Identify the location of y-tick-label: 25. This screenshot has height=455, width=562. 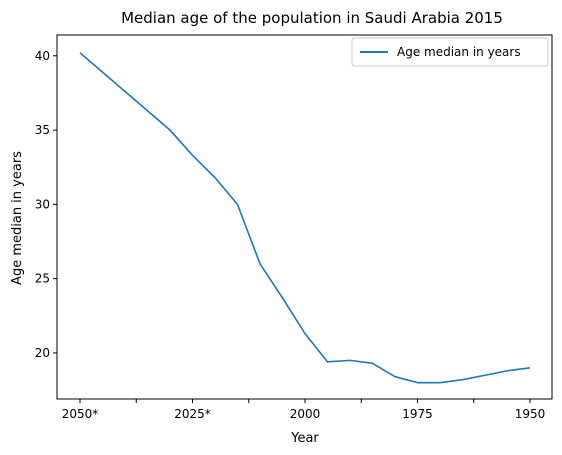
(42, 279).